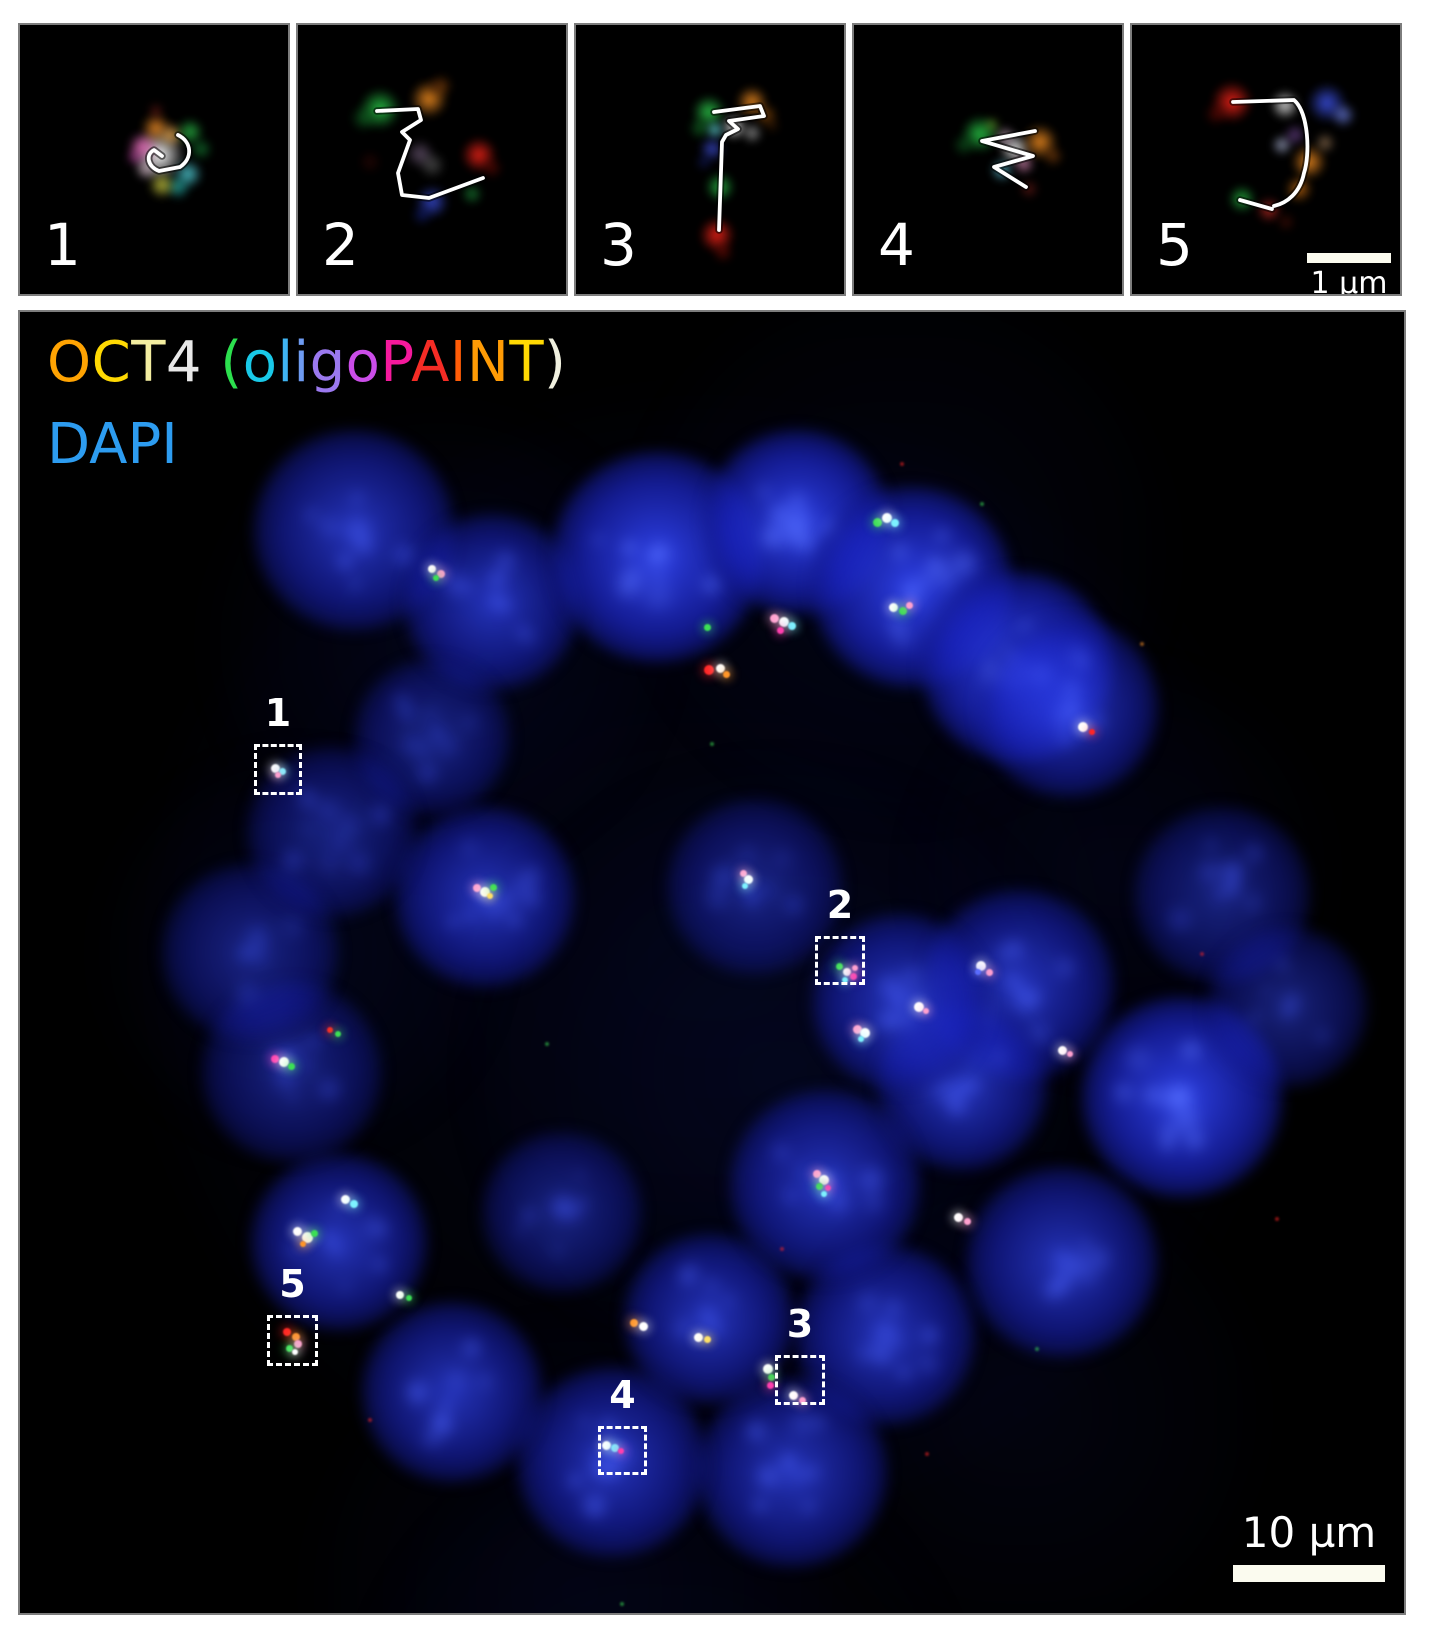 This screenshot has height=1641, width=1429. Describe the element at coordinates (1174, 245) in the screenshot. I see `inset-number-label: 5` at that location.